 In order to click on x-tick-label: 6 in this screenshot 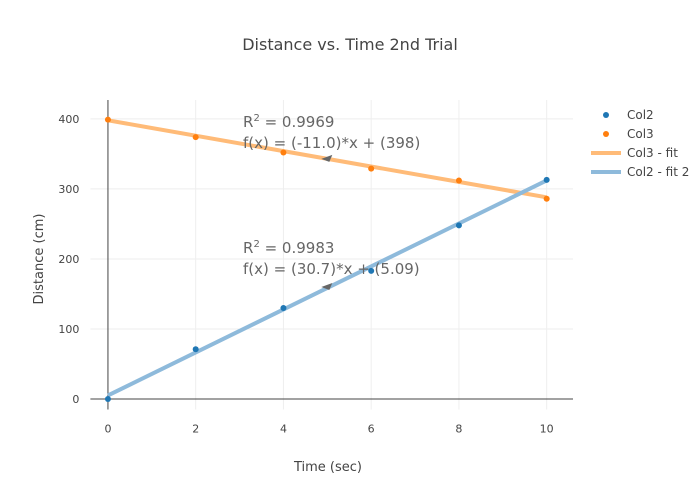, I will do `click(371, 429)`.